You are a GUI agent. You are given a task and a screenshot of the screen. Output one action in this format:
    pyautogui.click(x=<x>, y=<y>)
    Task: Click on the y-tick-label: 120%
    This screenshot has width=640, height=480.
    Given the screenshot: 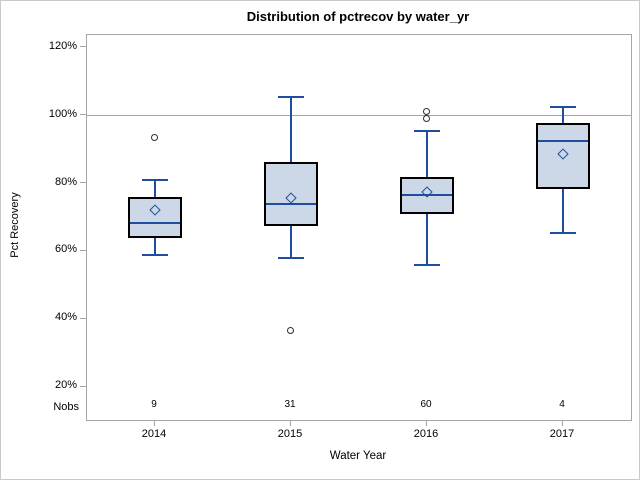 What is the action you would take?
    pyautogui.click(x=62, y=45)
    